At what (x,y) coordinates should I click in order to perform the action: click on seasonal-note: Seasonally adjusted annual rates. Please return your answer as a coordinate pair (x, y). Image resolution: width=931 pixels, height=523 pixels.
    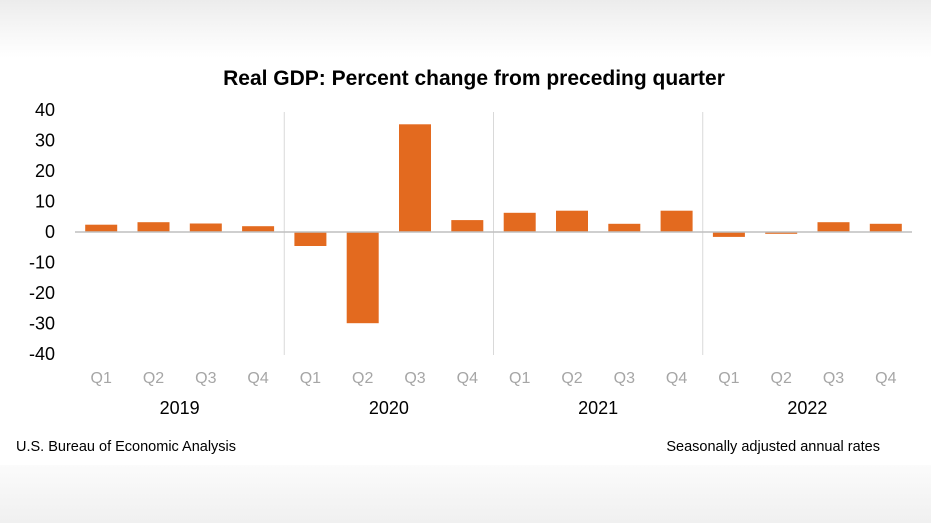
    Looking at the image, I should click on (773, 447).